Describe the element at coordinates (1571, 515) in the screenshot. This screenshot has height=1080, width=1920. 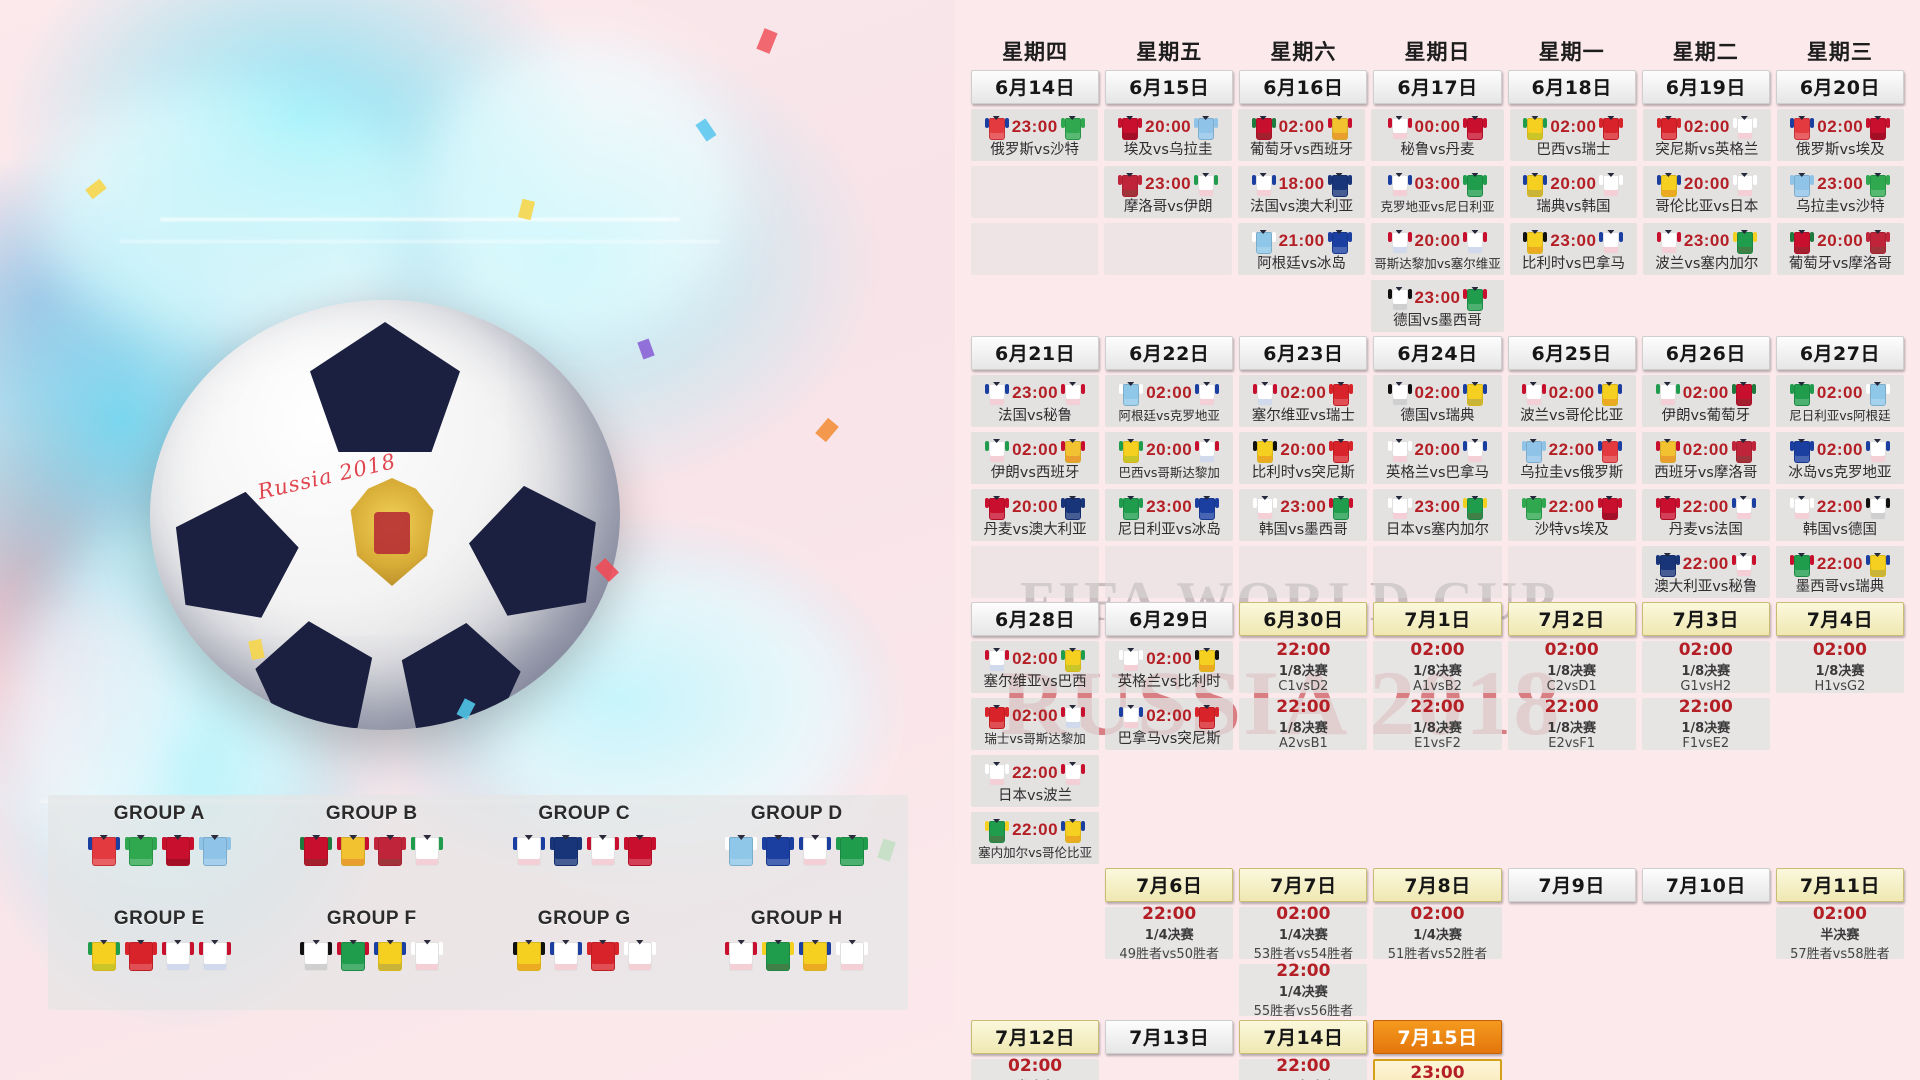
I see `match-card: 22:00 沙特vs埃及` at that location.